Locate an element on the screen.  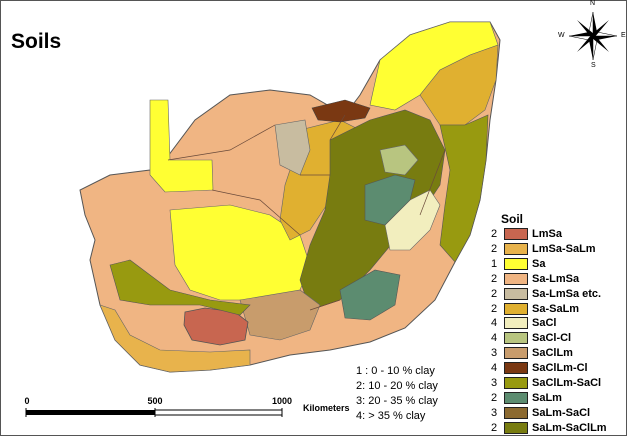
scale-bar: 0 500 1000 Kilometers is located at coordinates (210, 408).